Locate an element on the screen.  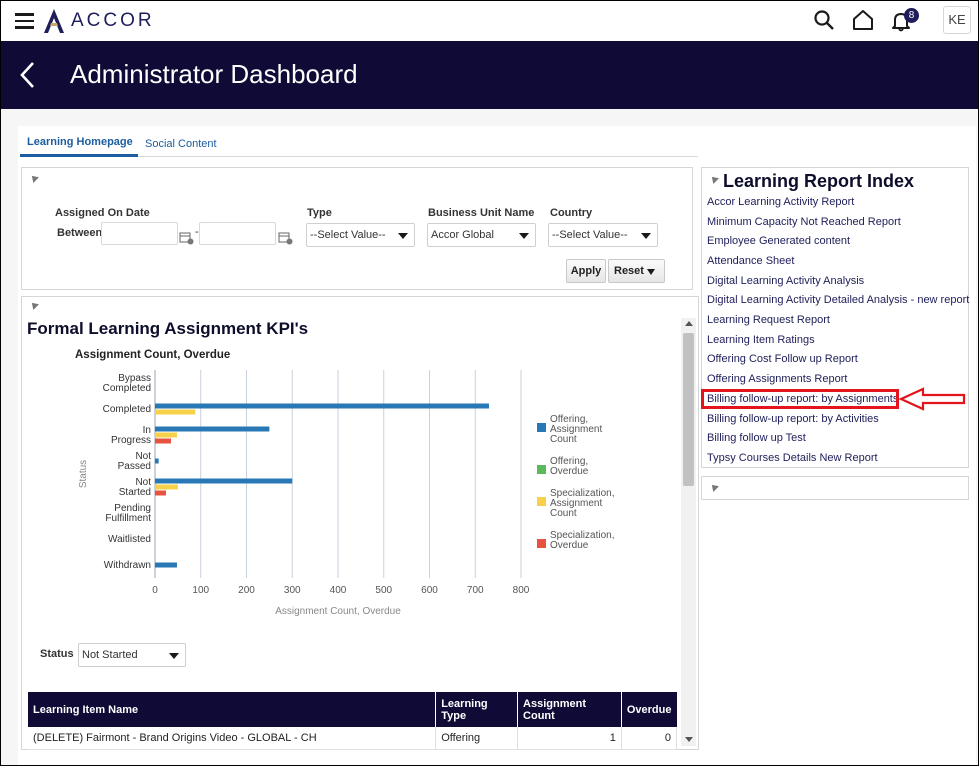
report-link-offering-cost-follow-up: Offering Cost Follow up Report is located at coordinates (782, 359).